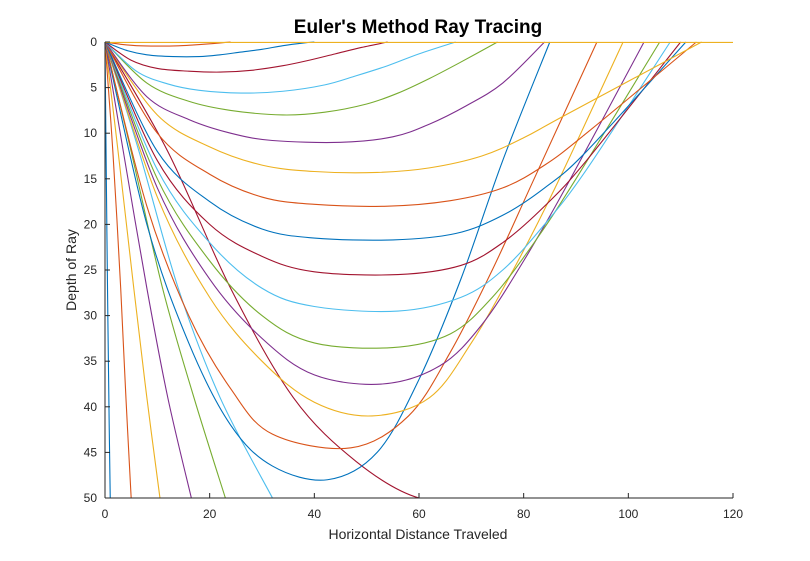 Image resolution: width=810 pixels, height=561 pixels. I want to click on y-tick-label-15: 15, so click(91, 179).